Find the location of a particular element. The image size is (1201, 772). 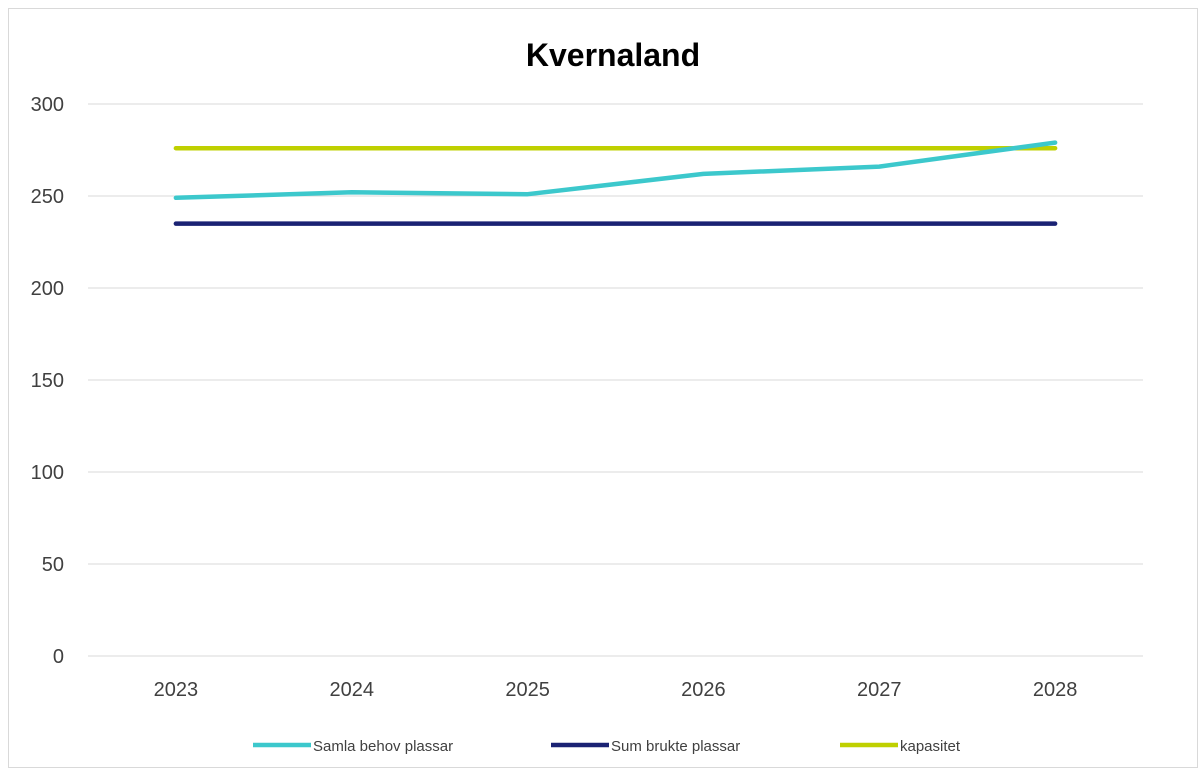

chart-title: Kvernaland is located at coordinates (613, 55).